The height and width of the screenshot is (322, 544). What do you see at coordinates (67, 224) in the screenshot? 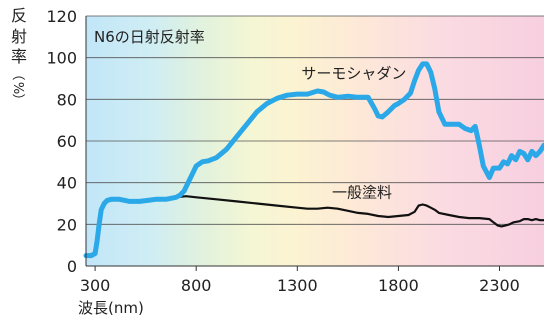
I see `y-tick-label: 20` at bounding box center [67, 224].